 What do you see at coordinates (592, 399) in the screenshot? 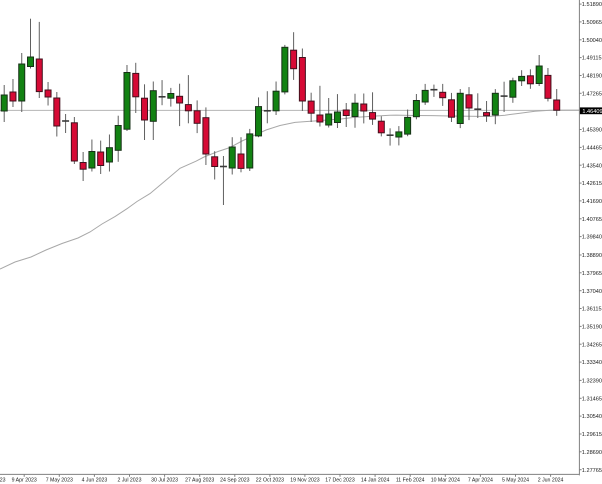
I see `svg-text: 1.31465` at bounding box center [592, 399].